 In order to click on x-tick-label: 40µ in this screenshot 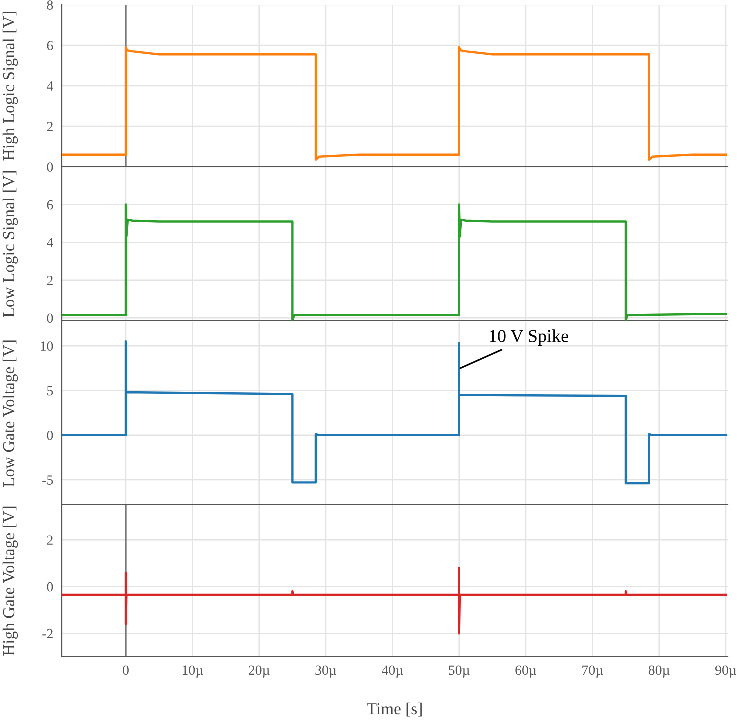, I will do `click(393, 672)`.